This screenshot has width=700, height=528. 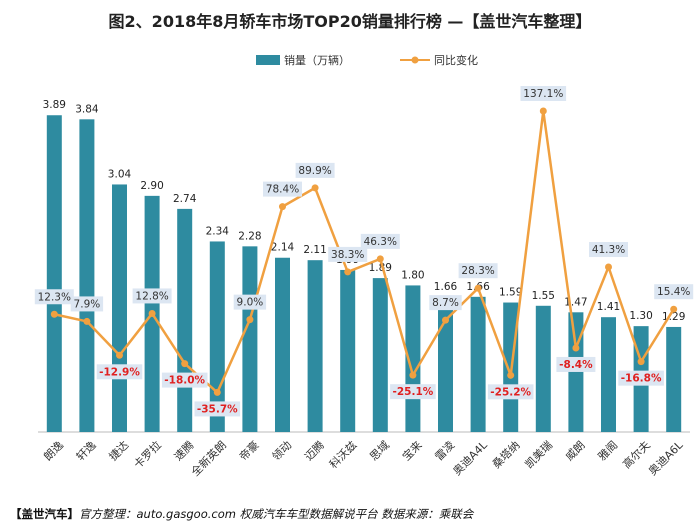 I want to click on yoy-value-label: 8.7%, so click(x=445, y=303).